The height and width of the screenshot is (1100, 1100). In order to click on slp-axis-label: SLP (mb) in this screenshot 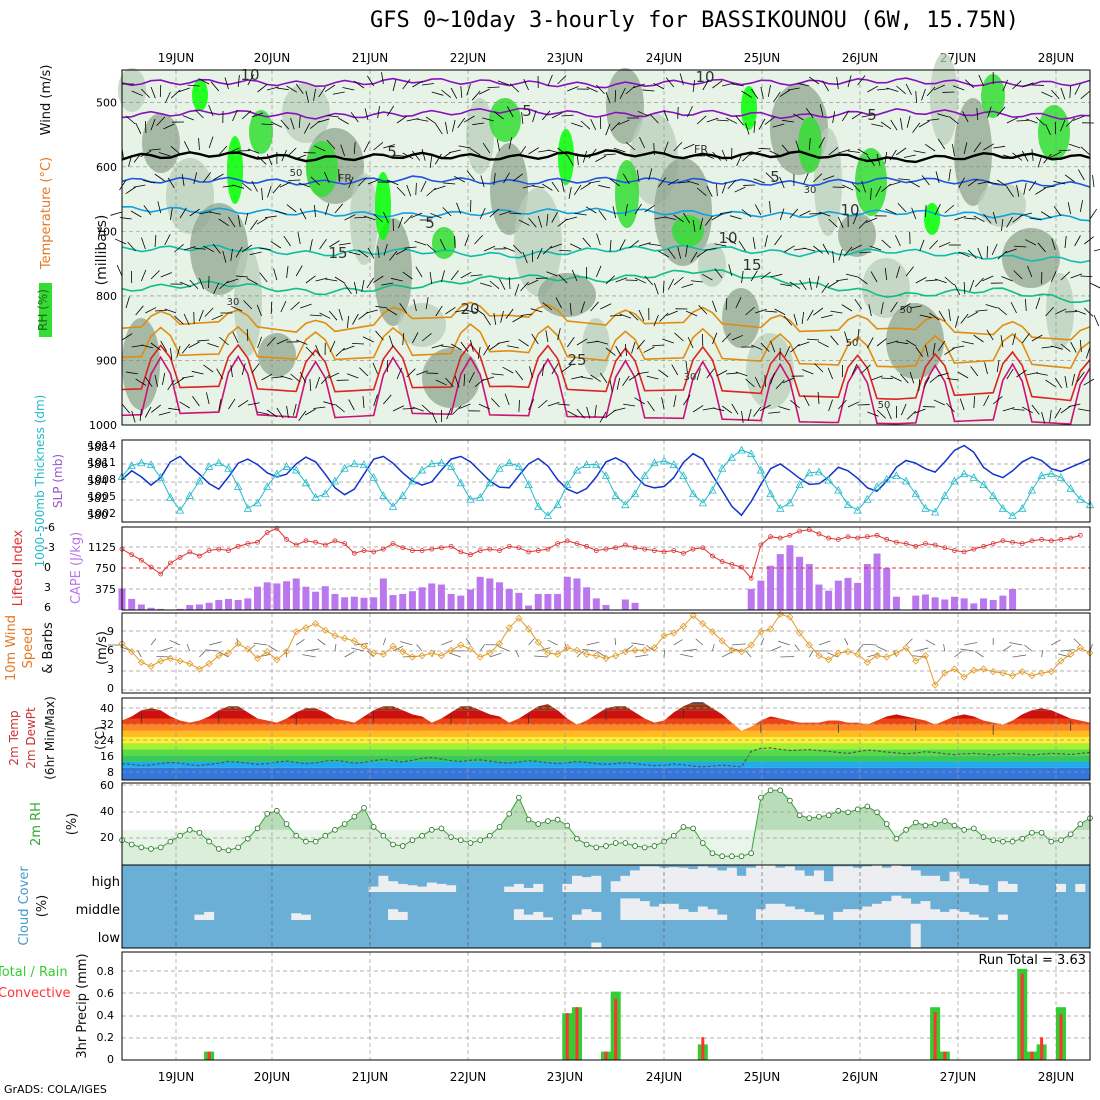, I will do `click(58, 481)`.